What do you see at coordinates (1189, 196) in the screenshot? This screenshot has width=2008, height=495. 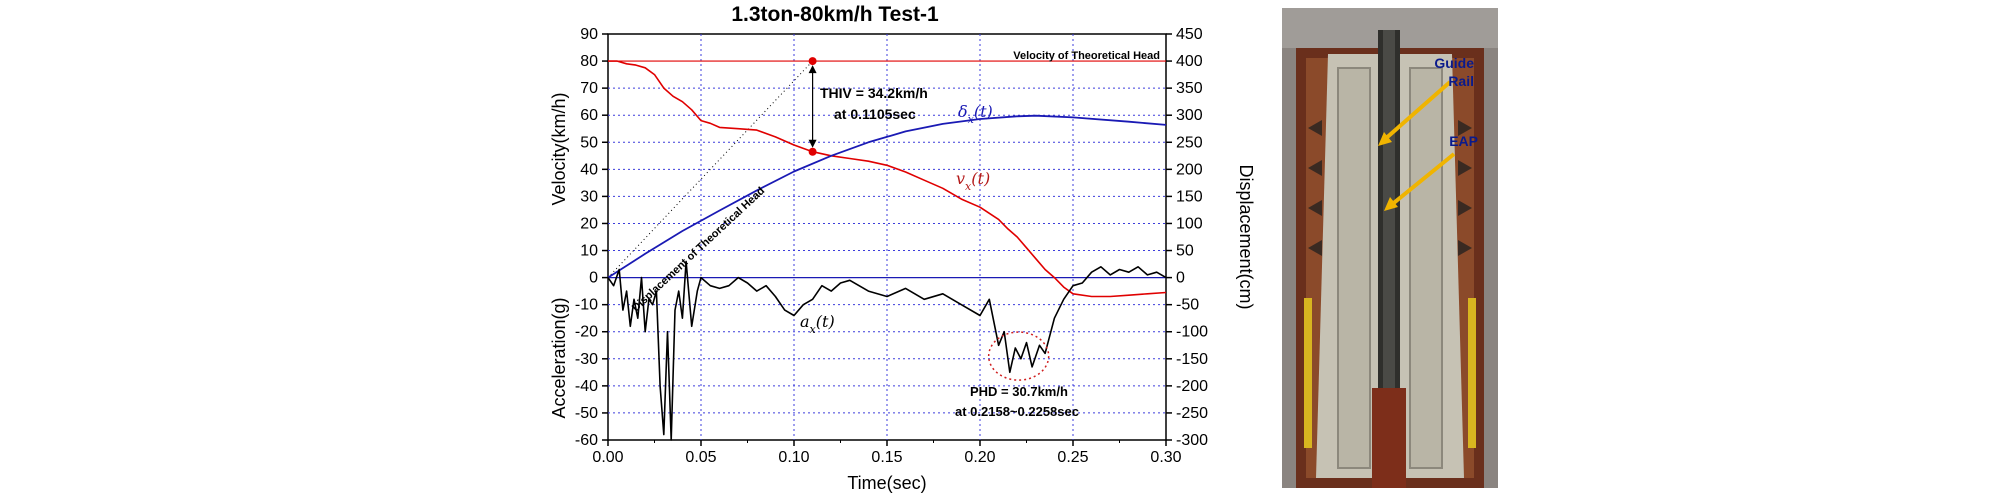 I see `right-tick-label: 150` at bounding box center [1189, 196].